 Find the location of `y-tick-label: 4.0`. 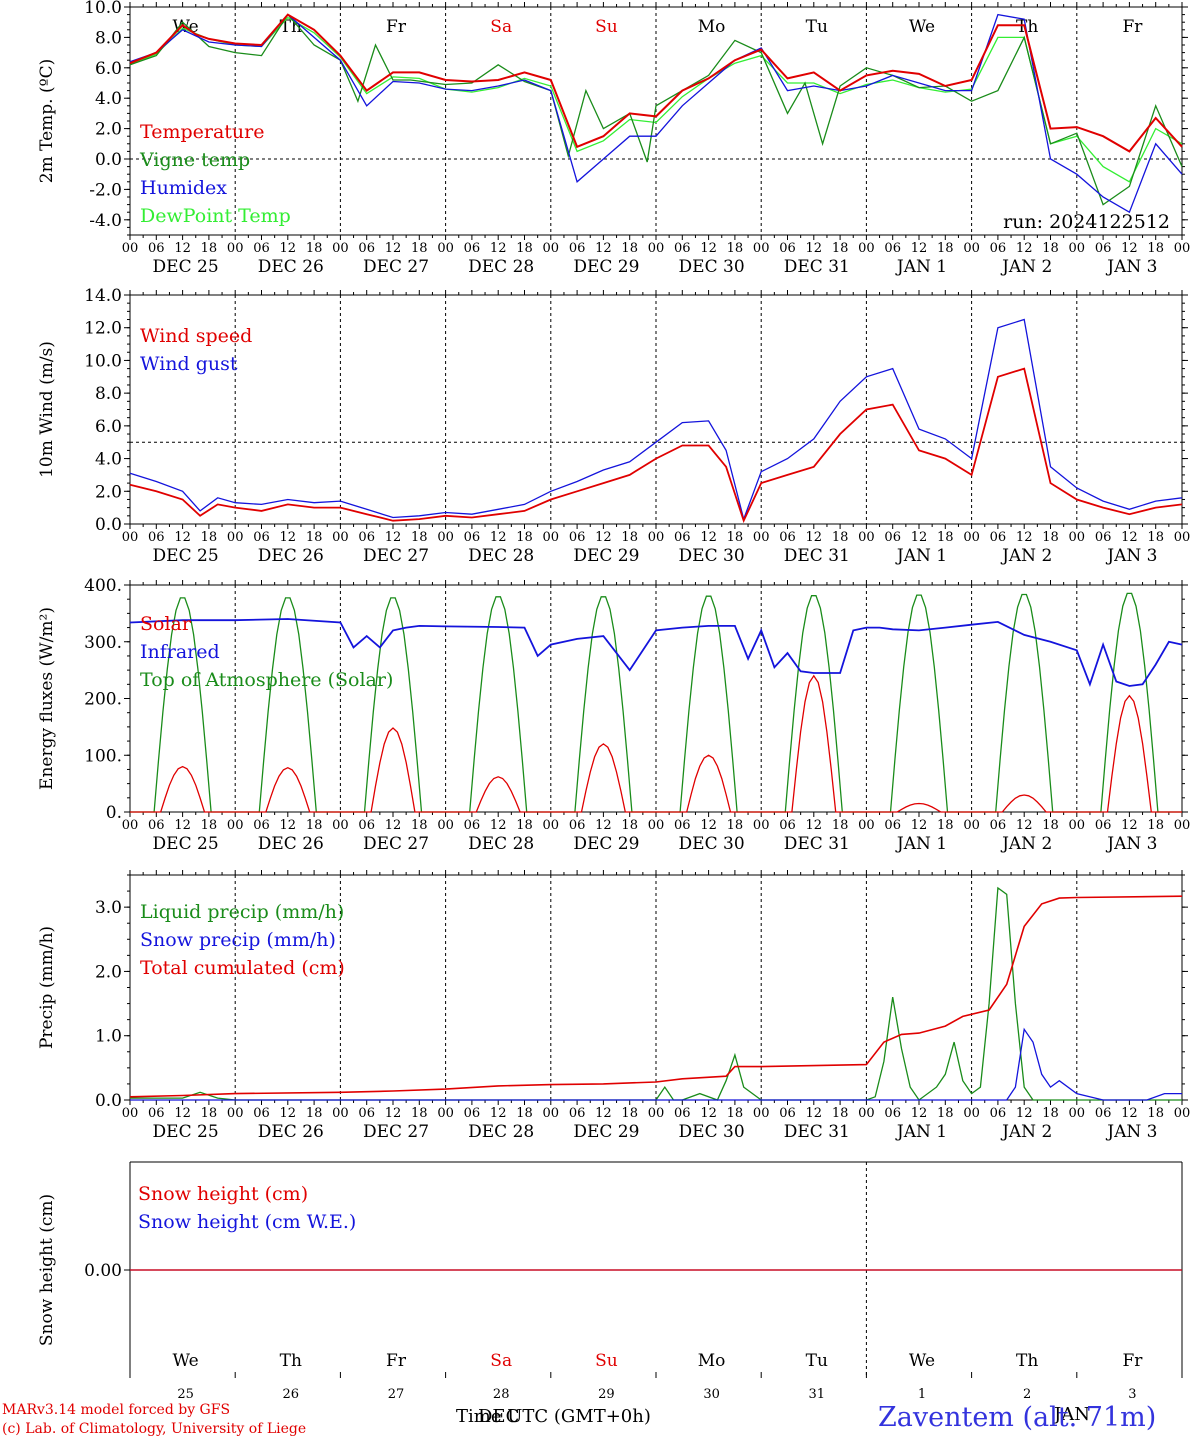

y-tick-label: 4.0 is located at coordinates (108, 99).